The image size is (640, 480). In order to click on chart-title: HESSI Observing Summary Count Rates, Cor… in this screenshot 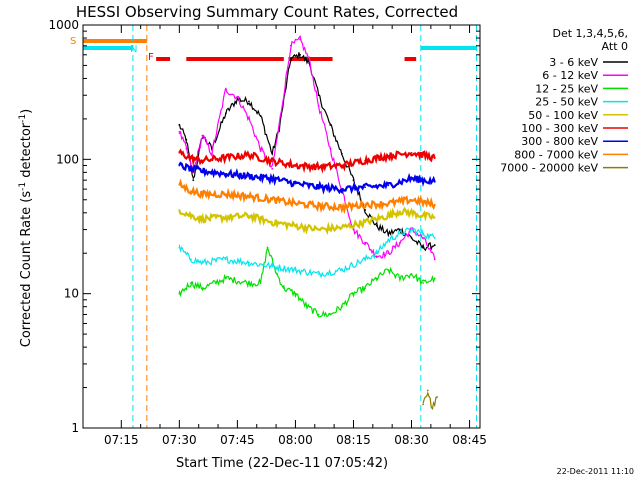, I will do `click(267, 12)`.